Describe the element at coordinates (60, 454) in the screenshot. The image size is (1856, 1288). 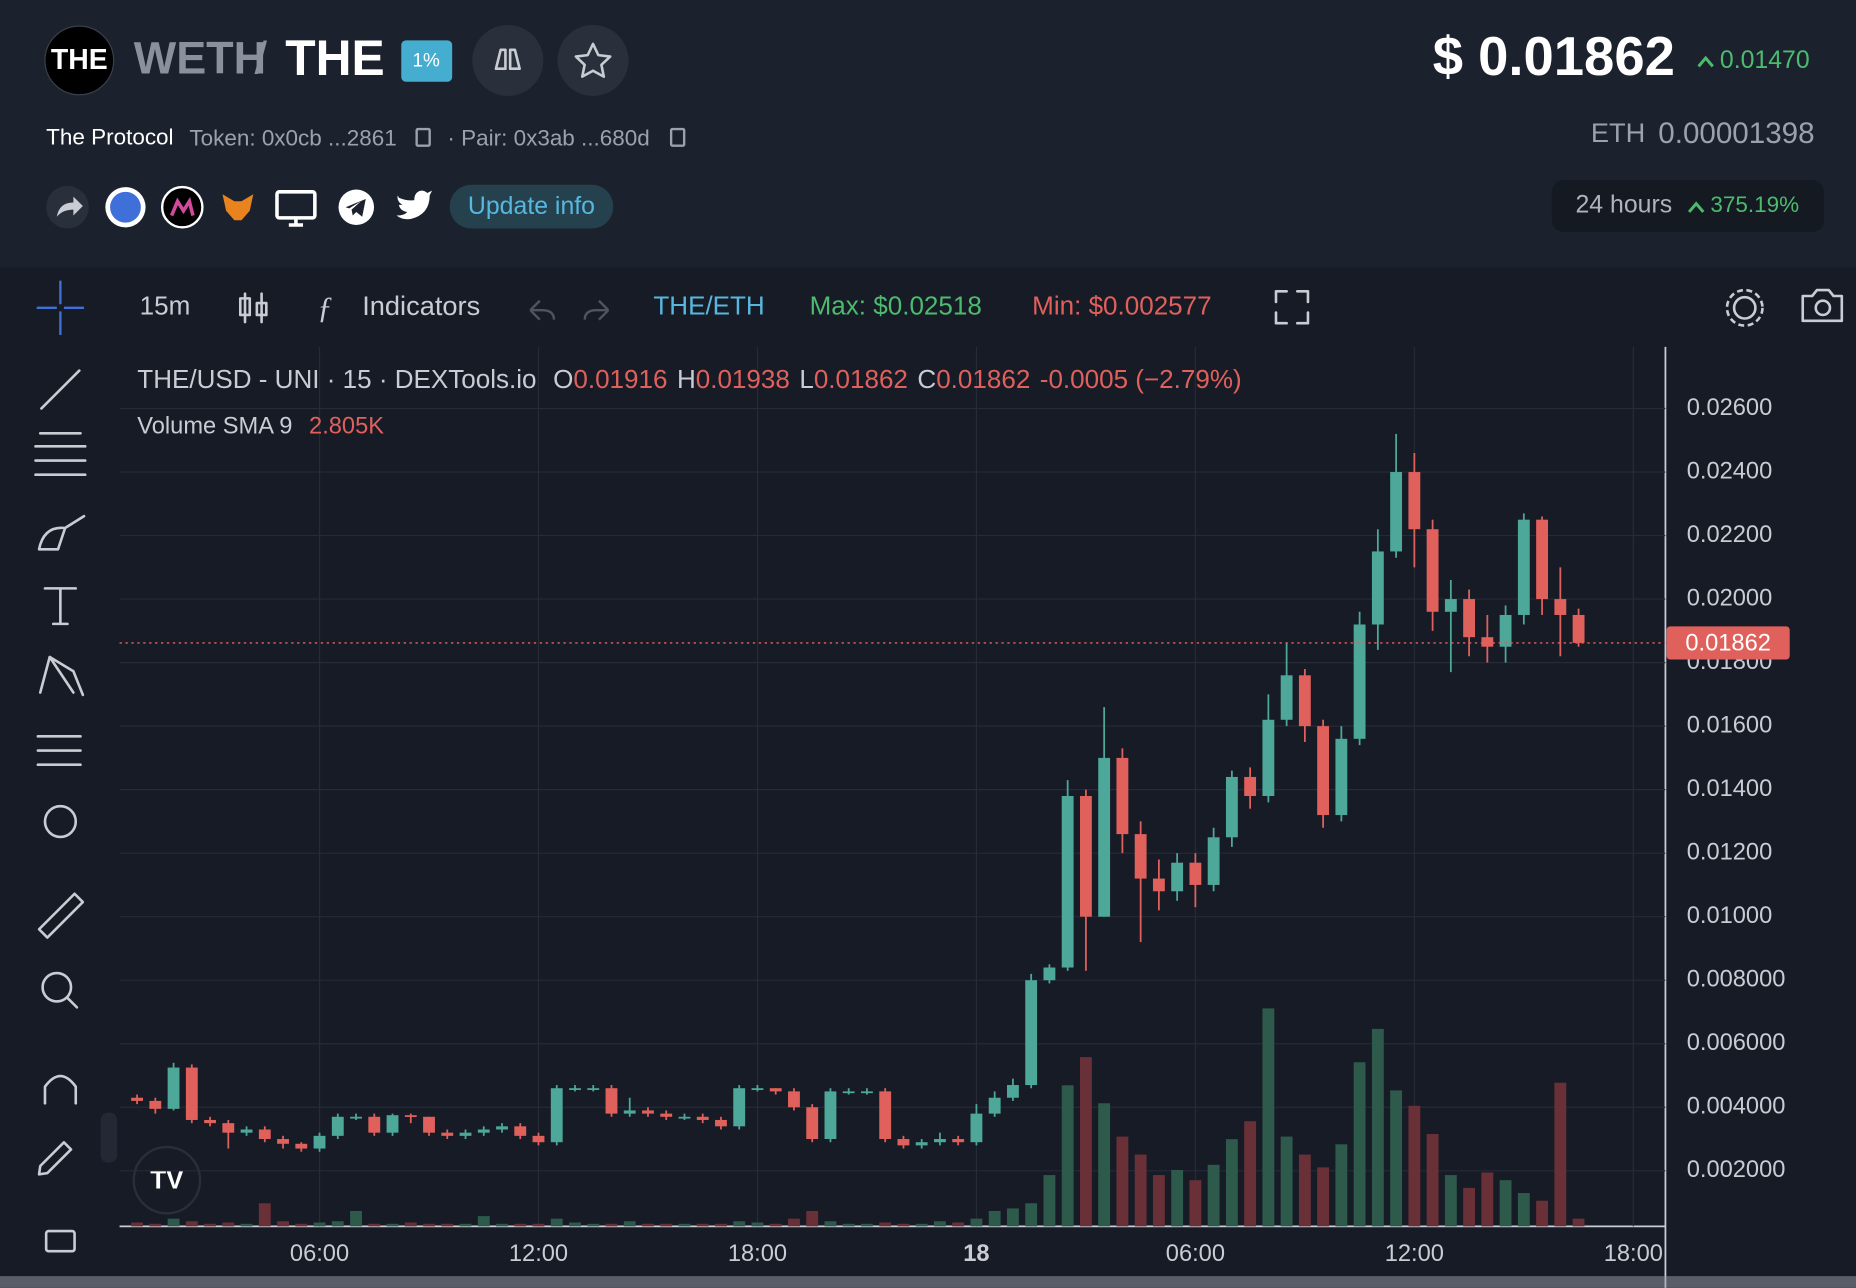
I see `fib-tool` at that location.